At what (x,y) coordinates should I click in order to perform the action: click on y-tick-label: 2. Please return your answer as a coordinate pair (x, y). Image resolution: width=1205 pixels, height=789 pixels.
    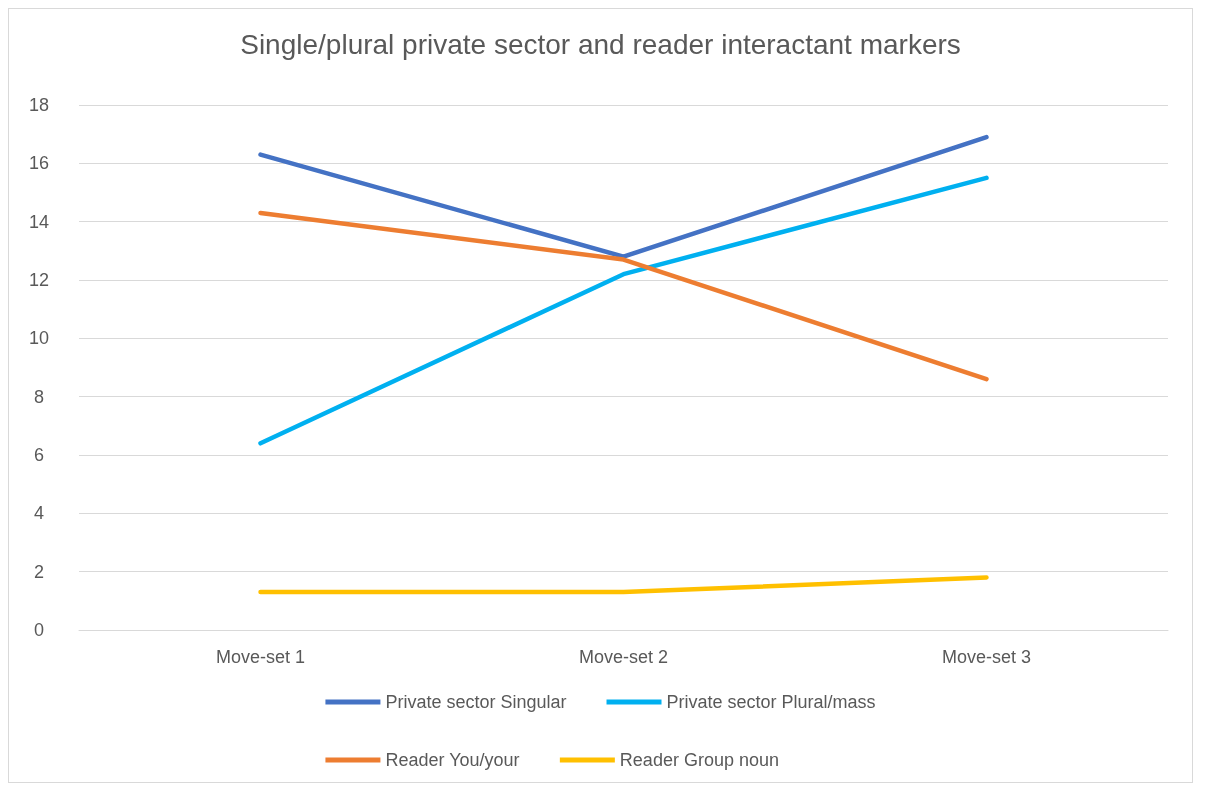
    Looking at the image, I should click on (39, 571).